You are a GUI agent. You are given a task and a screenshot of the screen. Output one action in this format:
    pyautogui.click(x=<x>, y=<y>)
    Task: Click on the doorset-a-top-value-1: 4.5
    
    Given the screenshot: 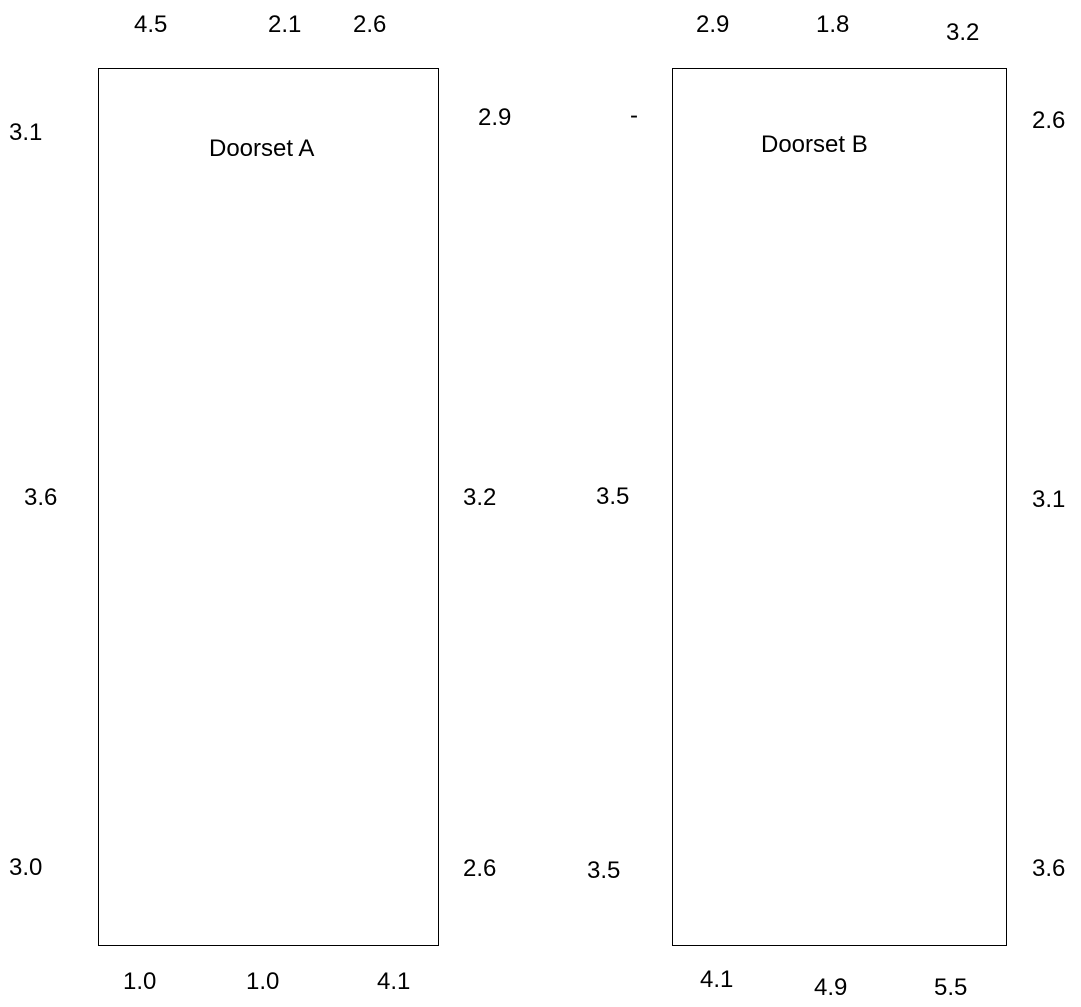 What is the action you would take?
    pyautogui.click(x=151, y=24)
    